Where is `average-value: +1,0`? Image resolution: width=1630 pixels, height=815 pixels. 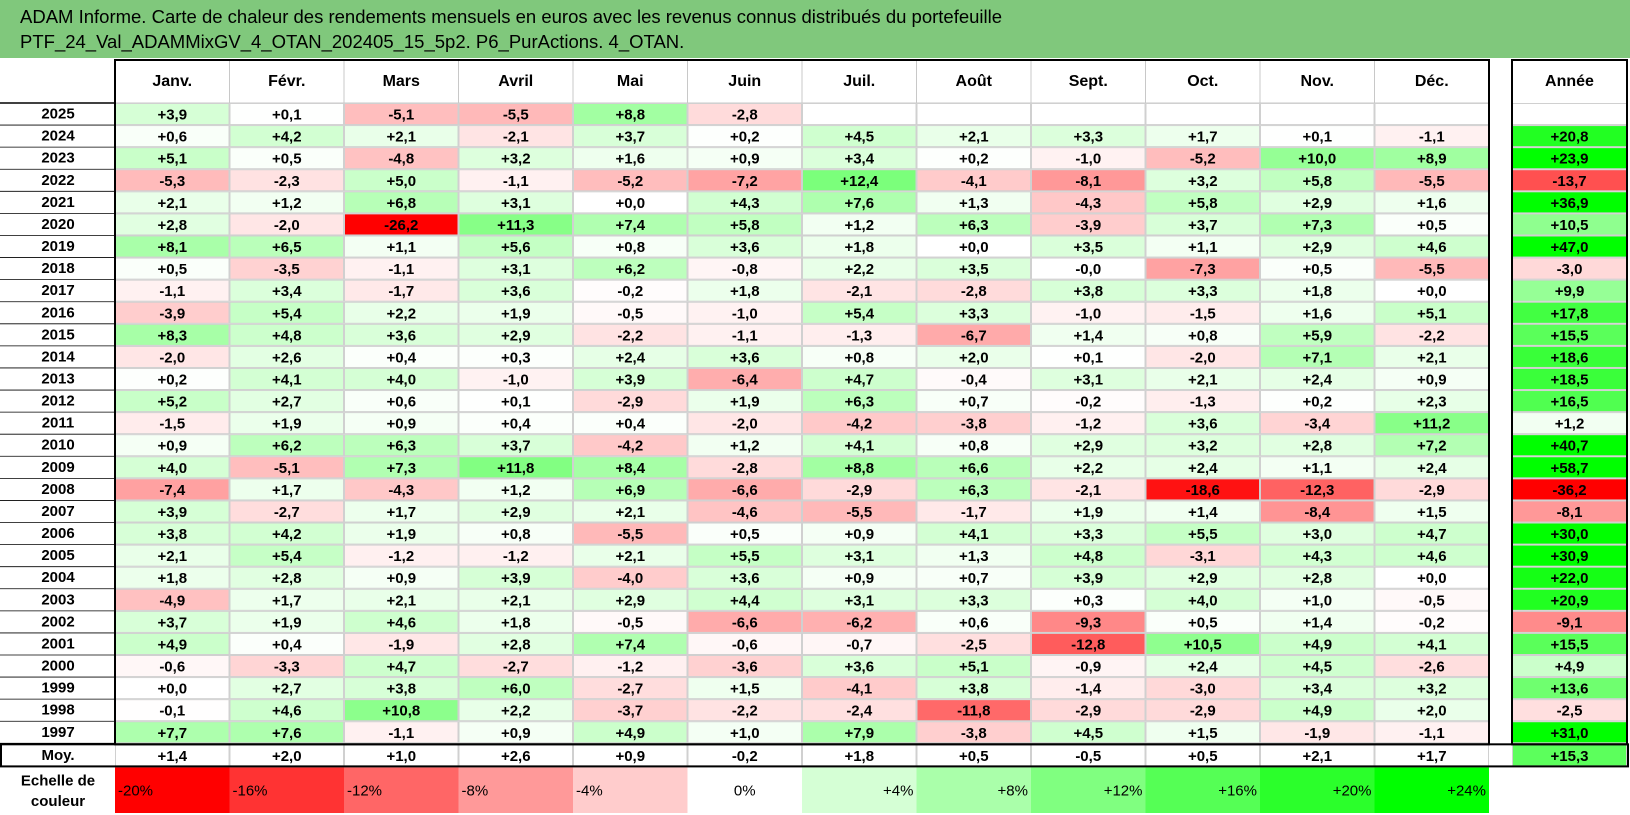 average-value: +1,0 is located at coordinates (401, 756).